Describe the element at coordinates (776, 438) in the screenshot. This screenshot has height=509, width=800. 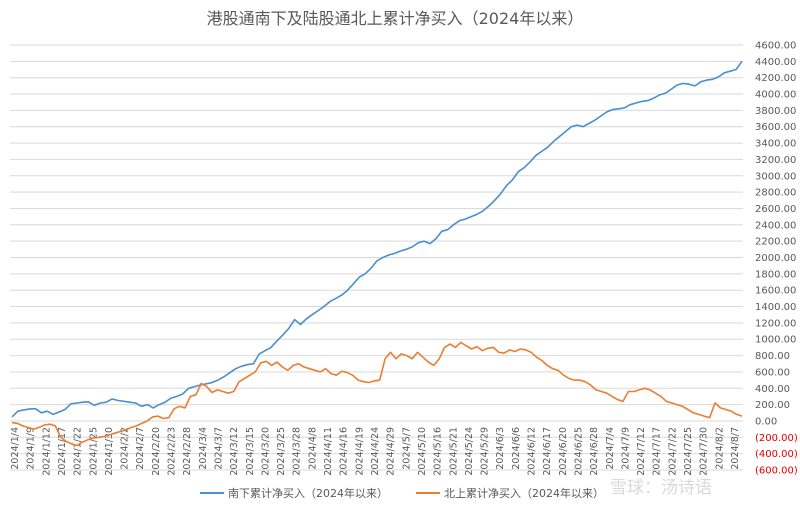
I see `y-tick-label: (200.00)` at that location.